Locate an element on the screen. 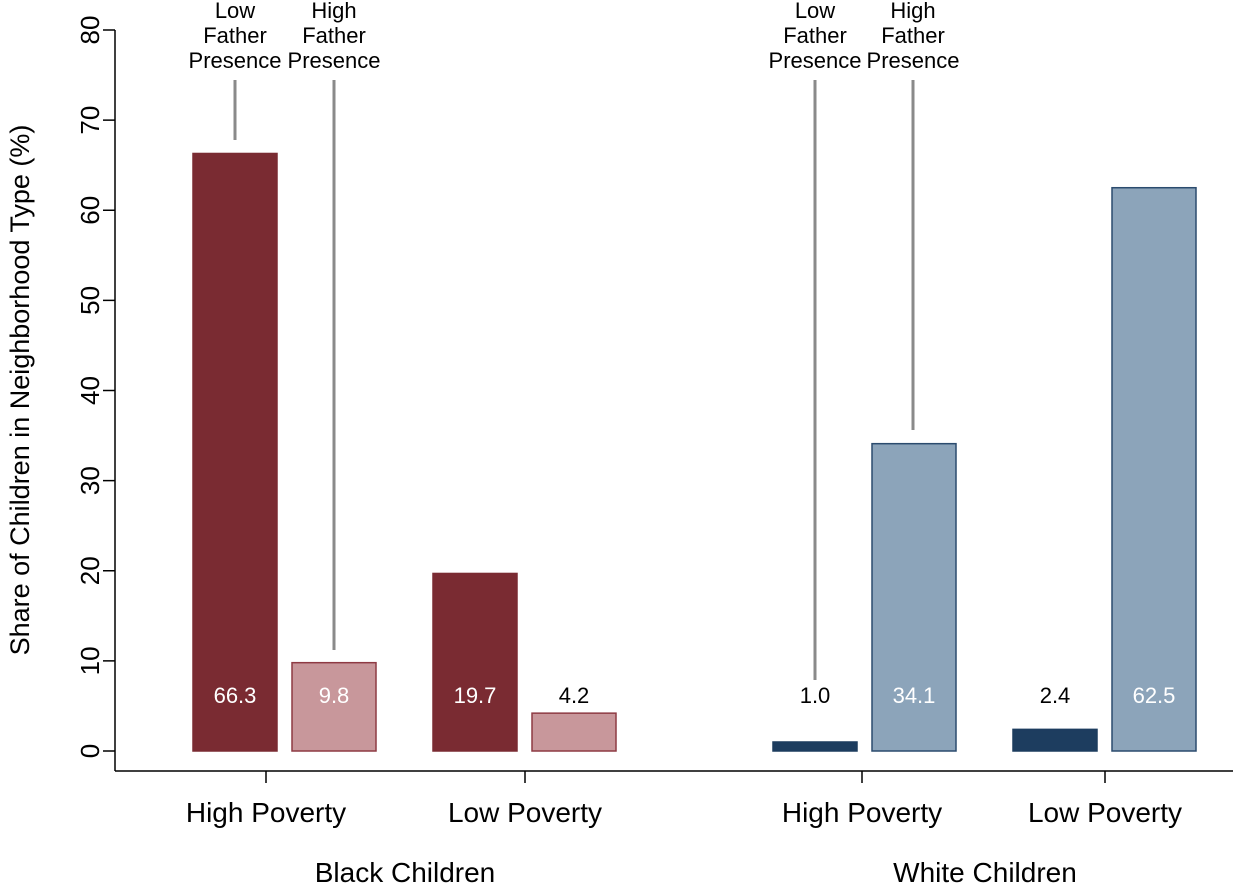 This screenshot has height=885, width=1233. bar-value-label: 19.7 is located at coordinates (475, 695).